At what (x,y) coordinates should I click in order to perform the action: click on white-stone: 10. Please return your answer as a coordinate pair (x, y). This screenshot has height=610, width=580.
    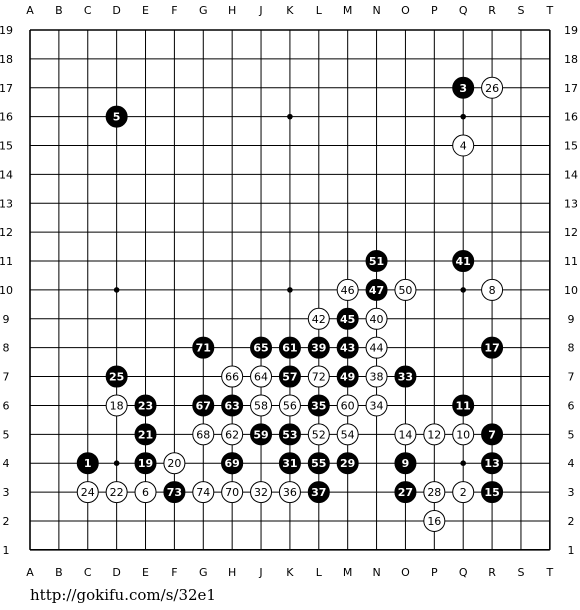
    Looking at the image, I should click on (463, 434).